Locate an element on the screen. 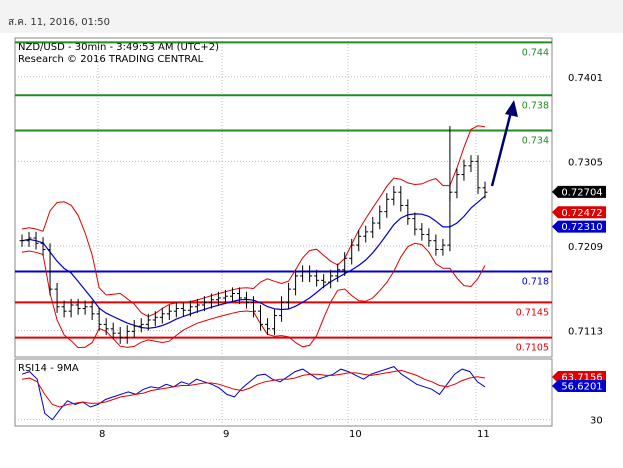 Image resolution: width=623 pixels, height=468 pixels. x-tick-label: 10 is located at coordinates (355, 434).